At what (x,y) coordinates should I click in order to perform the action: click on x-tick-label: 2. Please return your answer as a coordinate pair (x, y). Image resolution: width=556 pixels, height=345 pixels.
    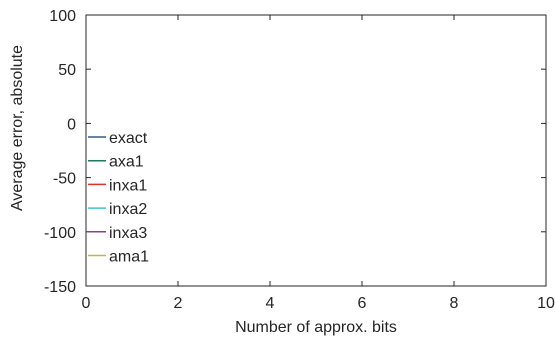
    Looking at the image, I should click on (178, 303).